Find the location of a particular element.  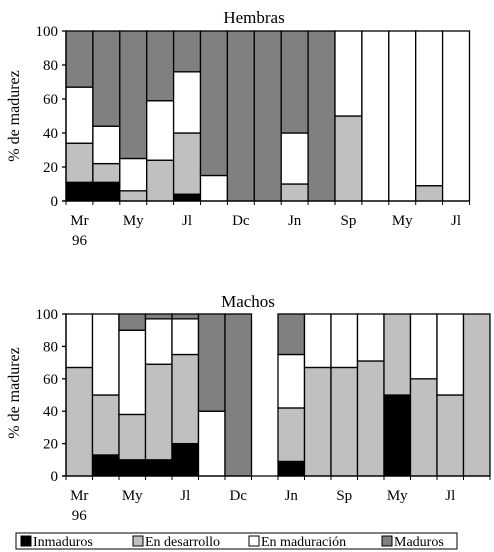

hembras-x-tick-label-4: Jn is located at coordinates (295, 221).